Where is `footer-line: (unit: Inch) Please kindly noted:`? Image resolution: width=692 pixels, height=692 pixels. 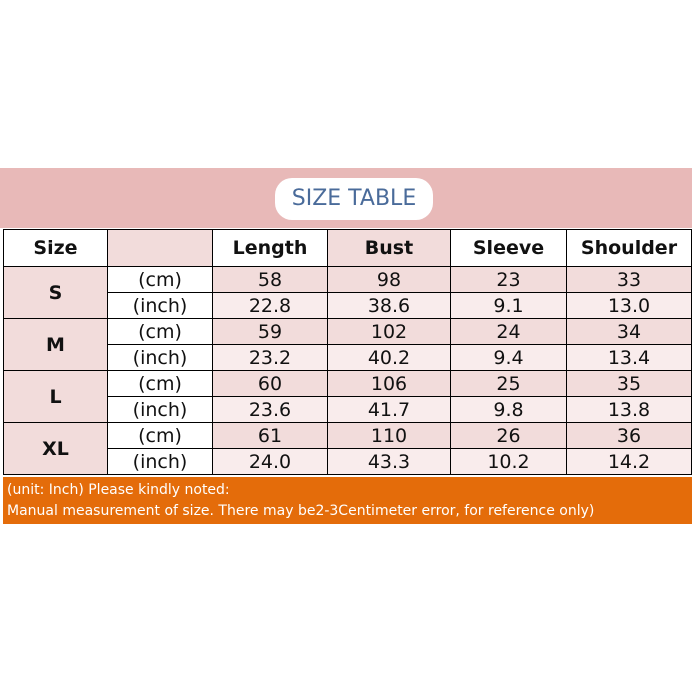 footer-line: (unit: Inch) Please kindly noted: is located at coordinates (118, 490).